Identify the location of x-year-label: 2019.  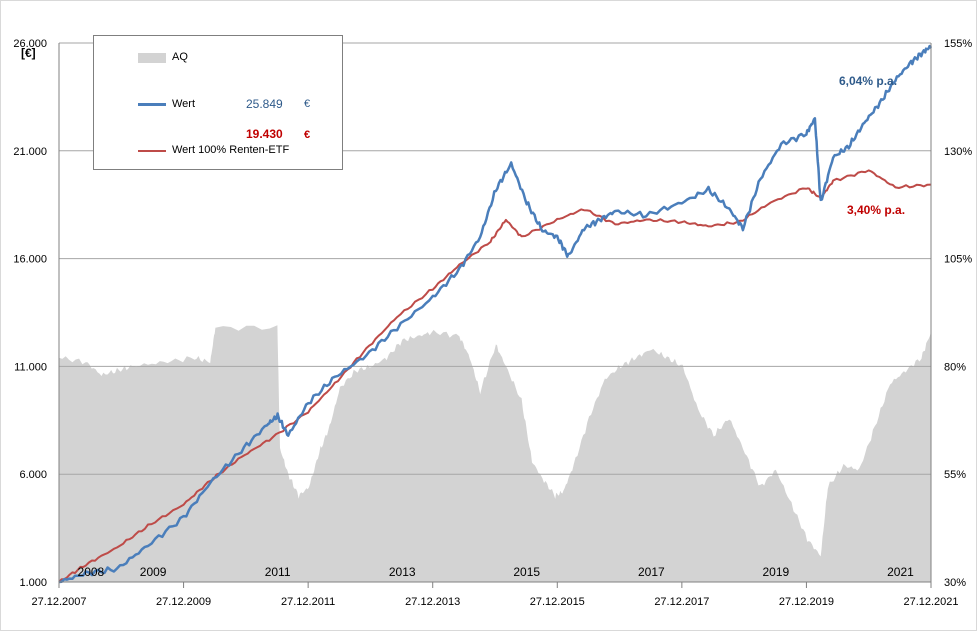
(775, 572).